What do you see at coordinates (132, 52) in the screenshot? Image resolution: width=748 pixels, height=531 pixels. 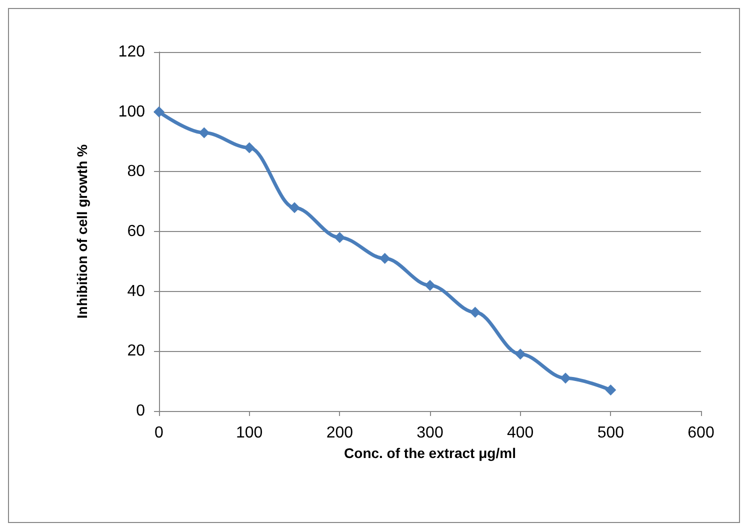 I see `y-tick-label: 120` at bounding box center [132, 52].